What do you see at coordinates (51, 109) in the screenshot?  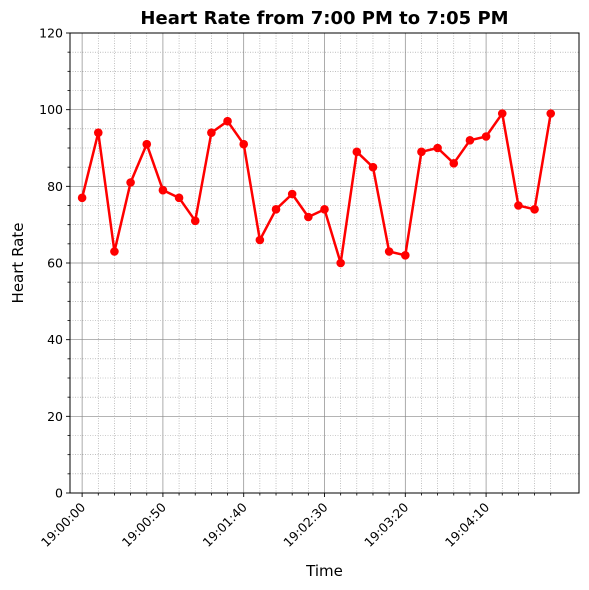 I see `y-tick-label: 100` at bounding box center [51, 109].